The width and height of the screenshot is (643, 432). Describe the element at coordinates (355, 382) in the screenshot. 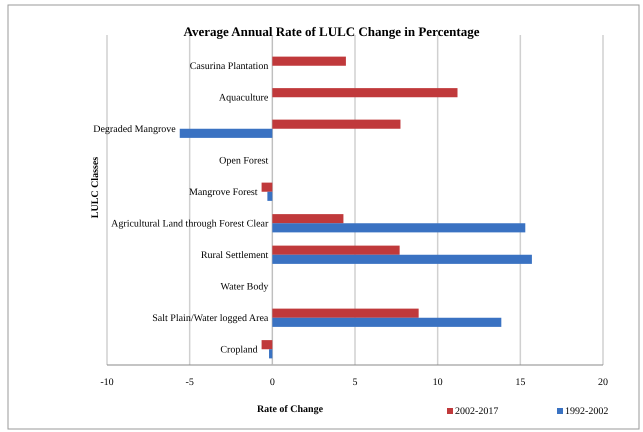

I see `x-tick-label: 5` at that location.